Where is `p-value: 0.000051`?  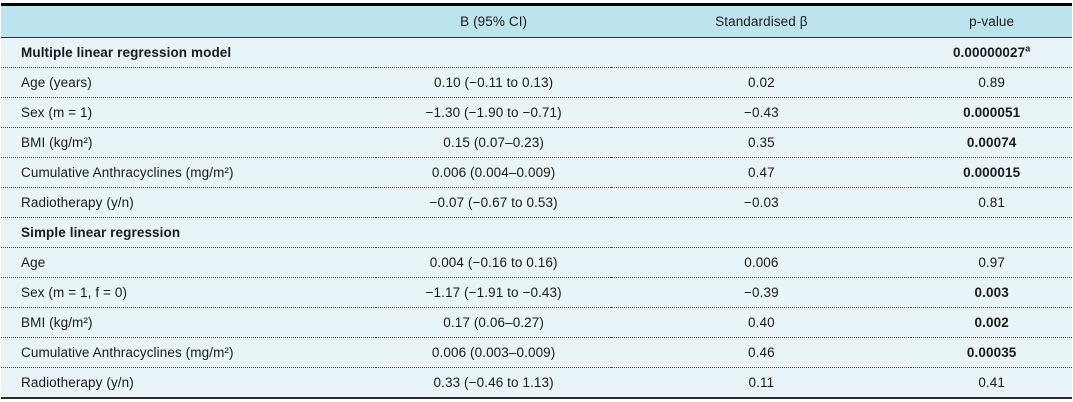 p-value: 0.000051 is located at coordinates (991, 112).